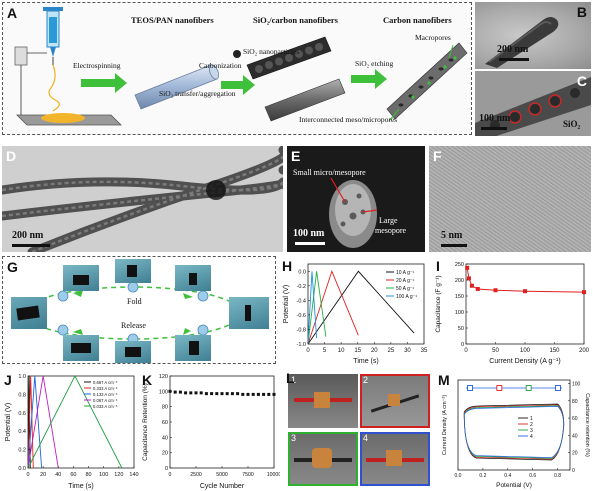 The image size is (593, 491). Describe the element at coordinates (248, 475) in the screenshot. I see `chart-k-xtick: 7500` at that location.